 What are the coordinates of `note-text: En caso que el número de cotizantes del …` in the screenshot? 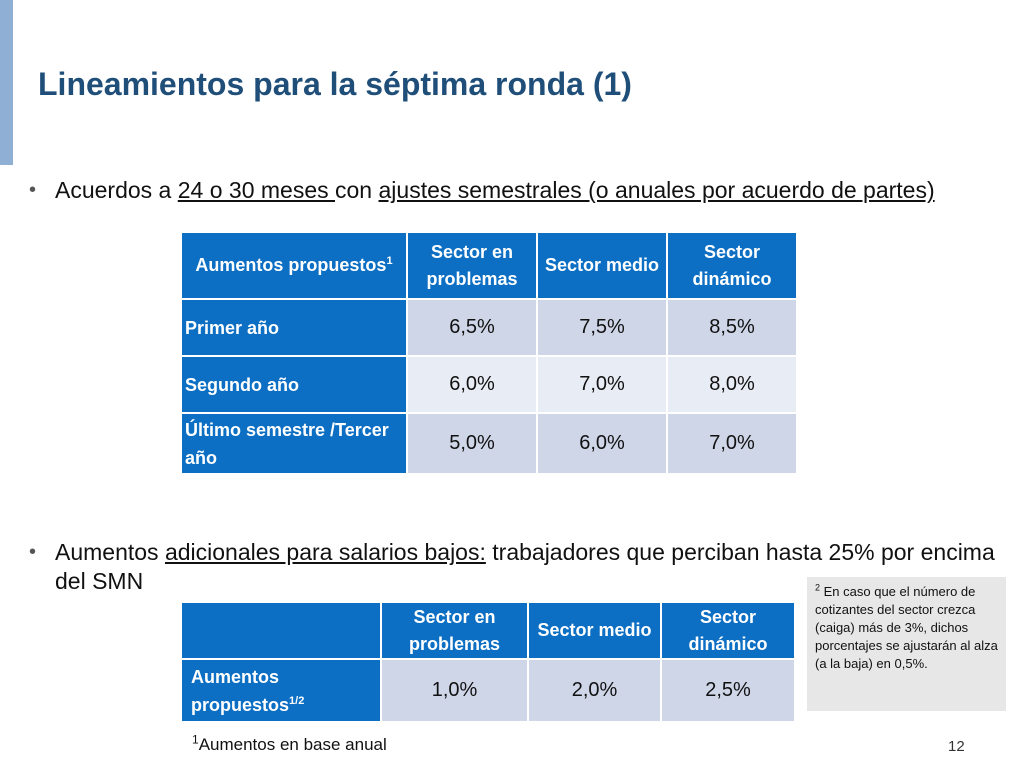 It's located at (906, 627).